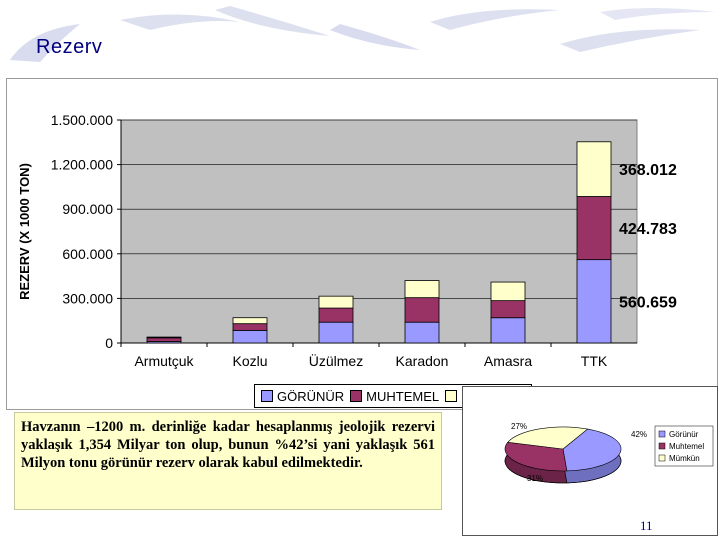 The width and height of the screenshot is (720, 540). Describe the element at coordinates (684, 458) in the screenshot. I see `pie-legend-label: Mümkün` at that location.